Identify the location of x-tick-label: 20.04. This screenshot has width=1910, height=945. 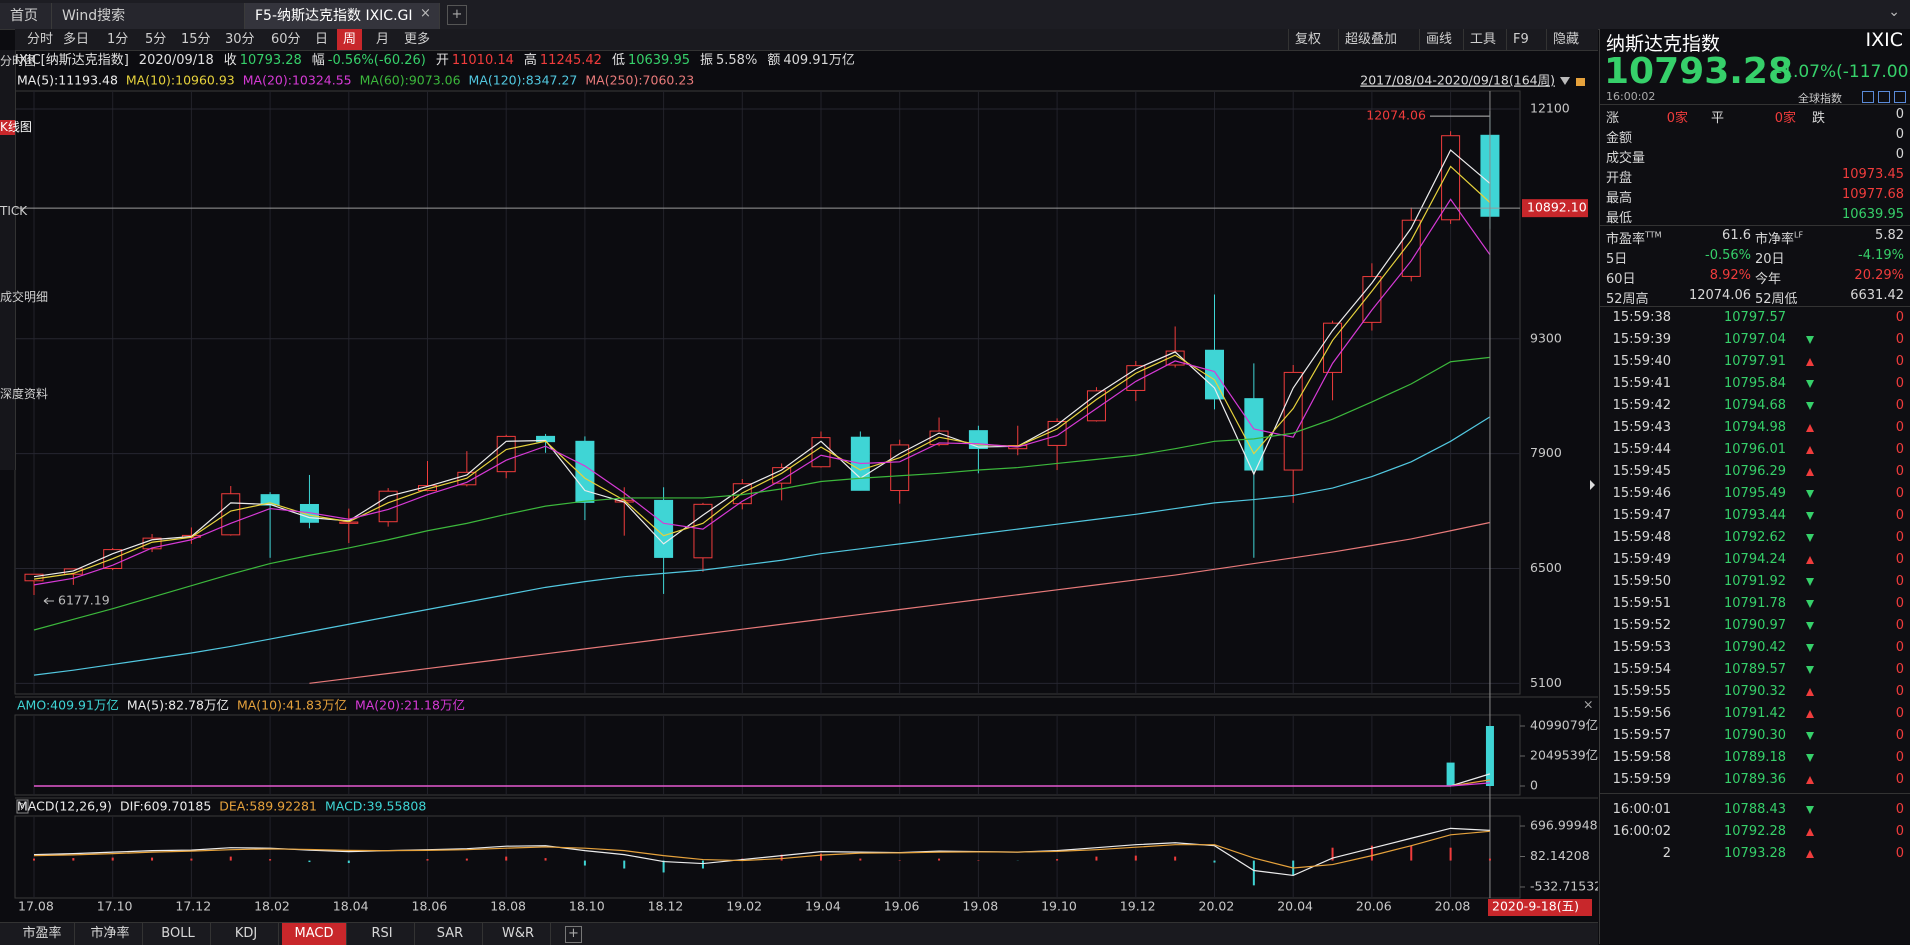
(1295, 906).